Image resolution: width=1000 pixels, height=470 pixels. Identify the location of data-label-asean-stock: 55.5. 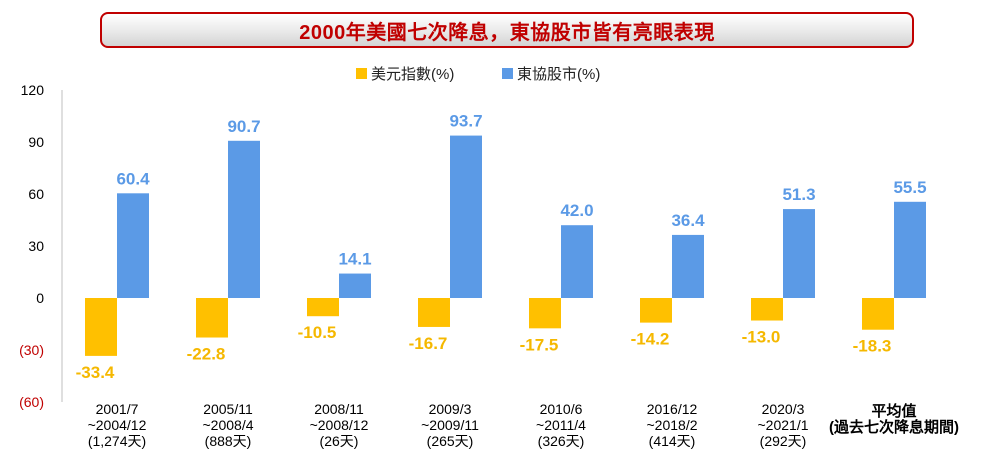
(909, 187).